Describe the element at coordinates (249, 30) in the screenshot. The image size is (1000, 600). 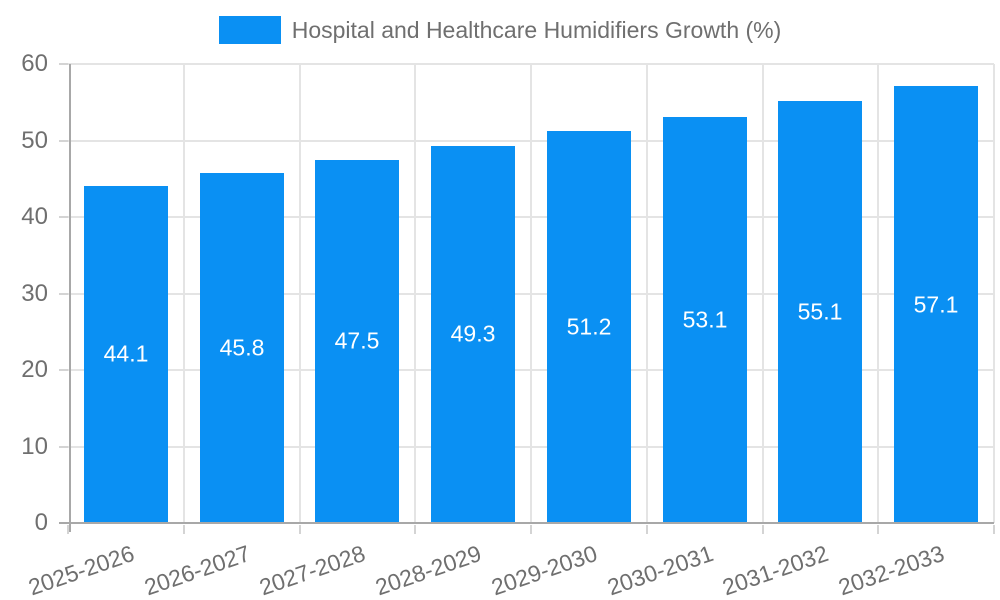
I see `legend-swatch` at that location.